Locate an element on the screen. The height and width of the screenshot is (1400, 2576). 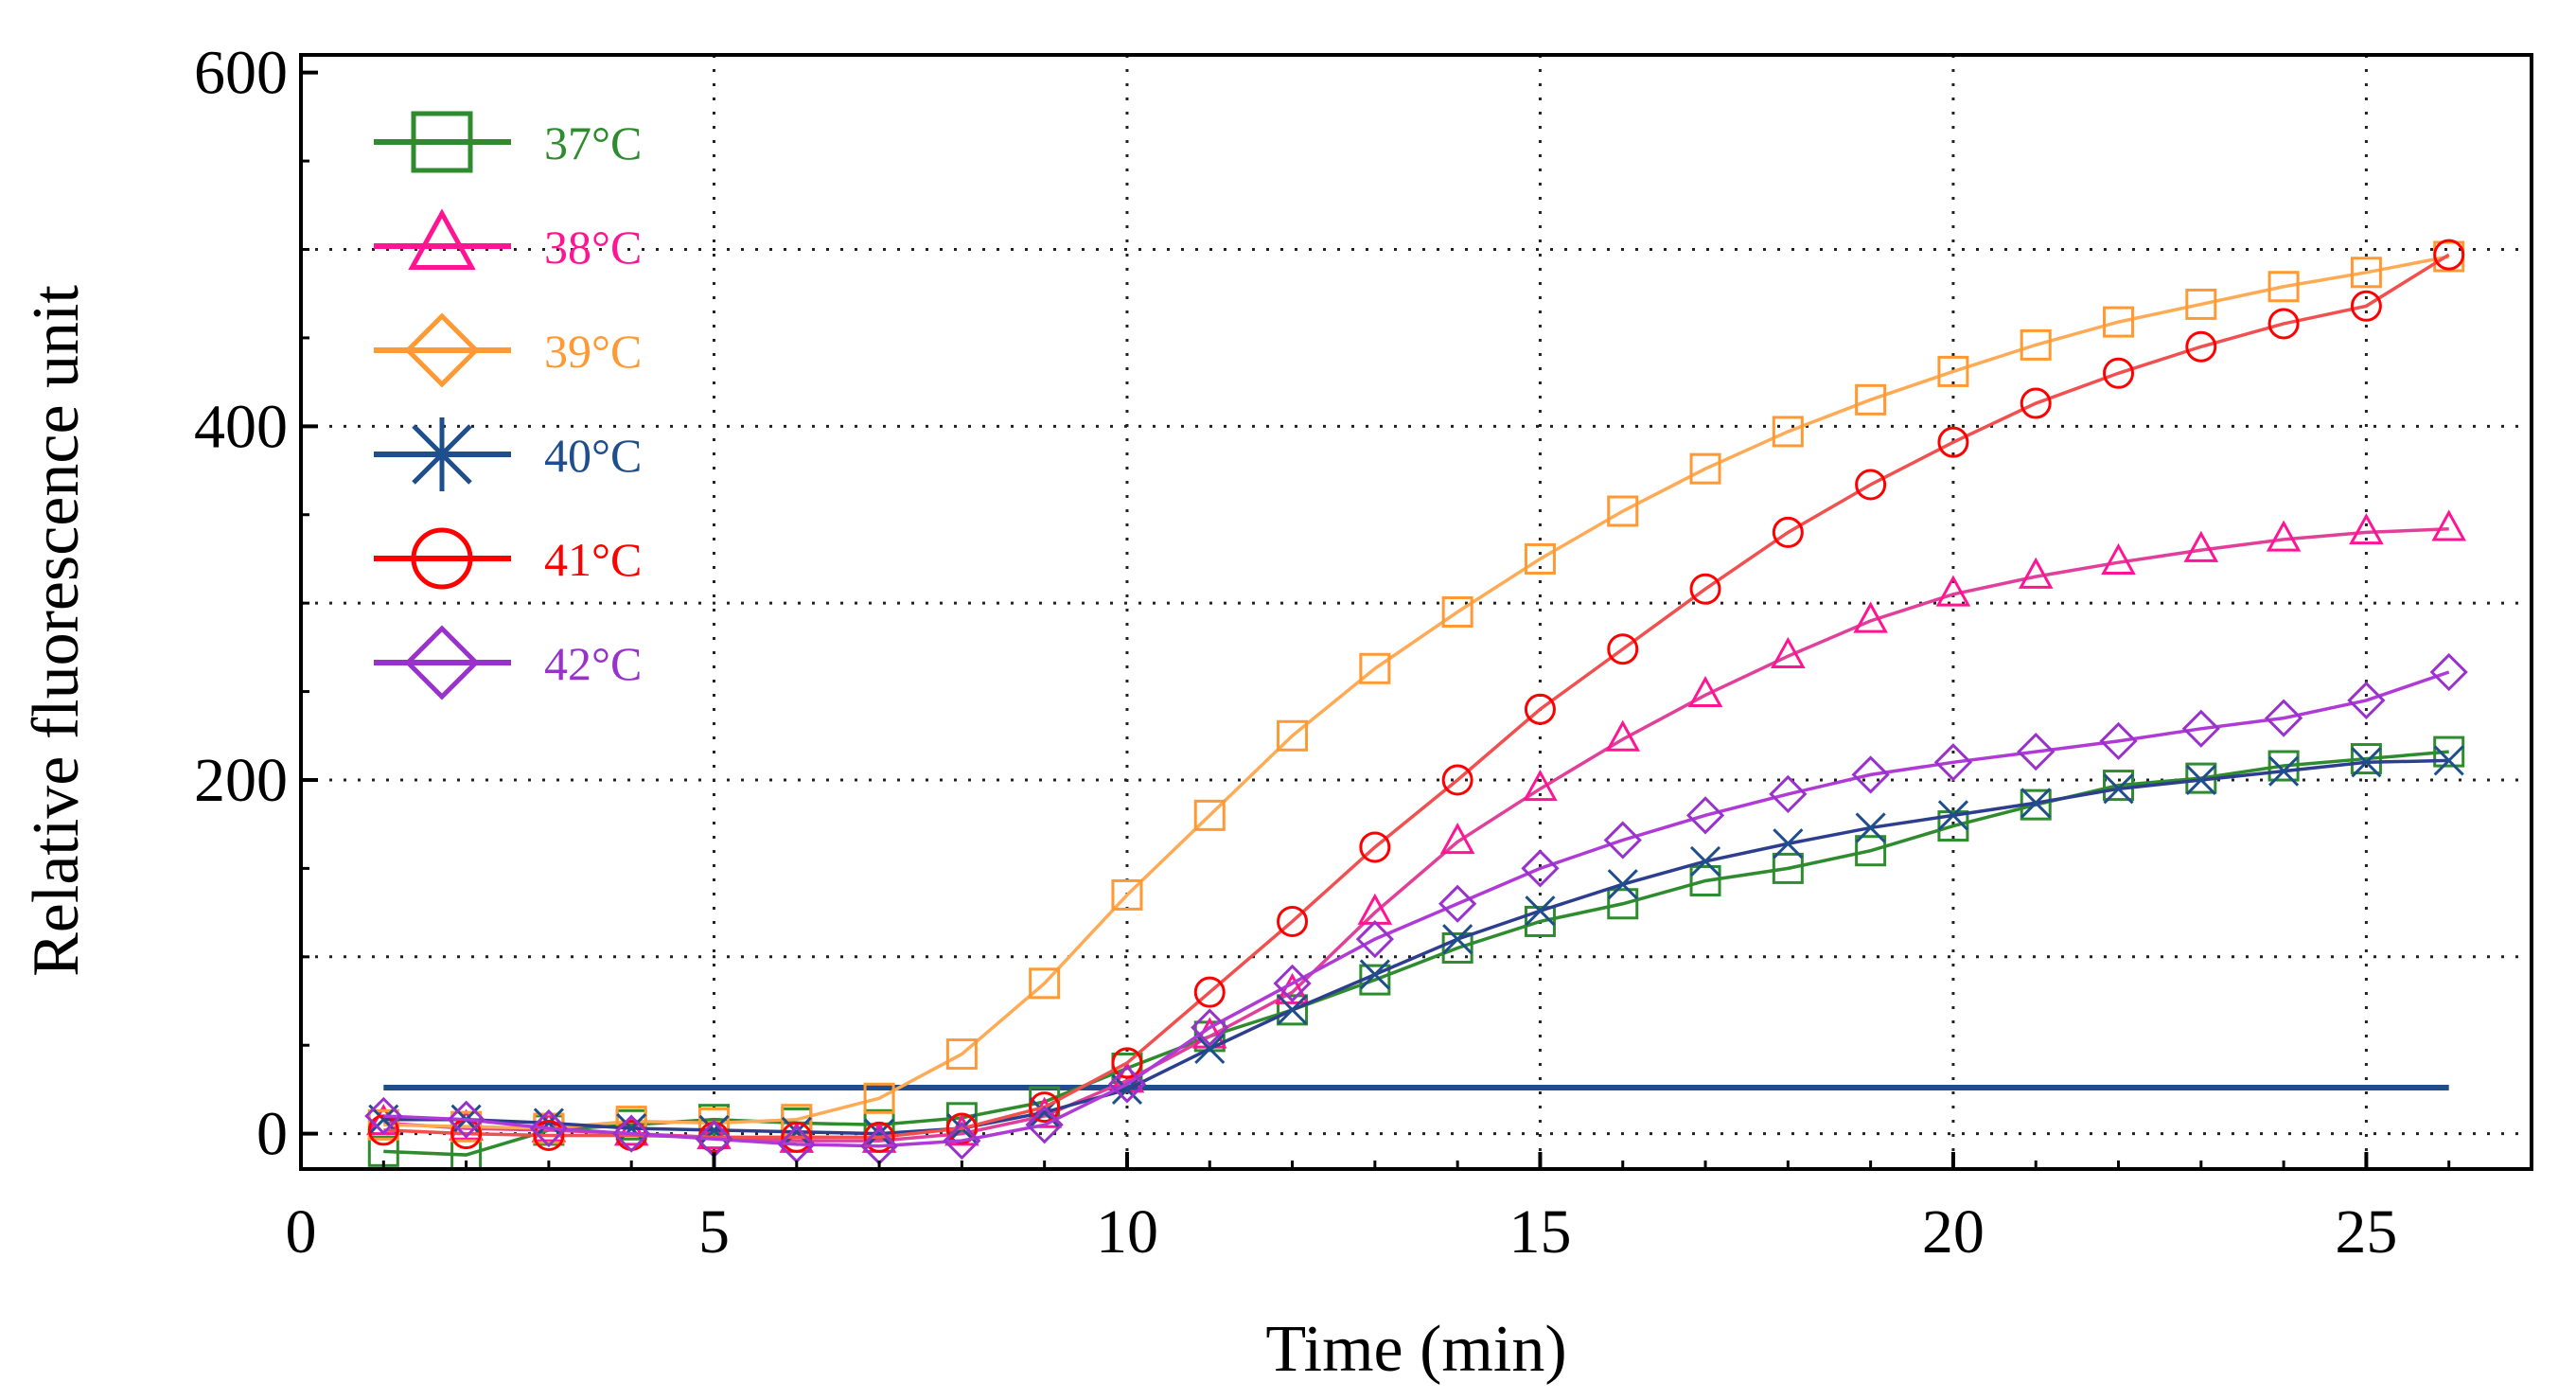
x-tick-label: 0 is located at coordinates (301, 1232).